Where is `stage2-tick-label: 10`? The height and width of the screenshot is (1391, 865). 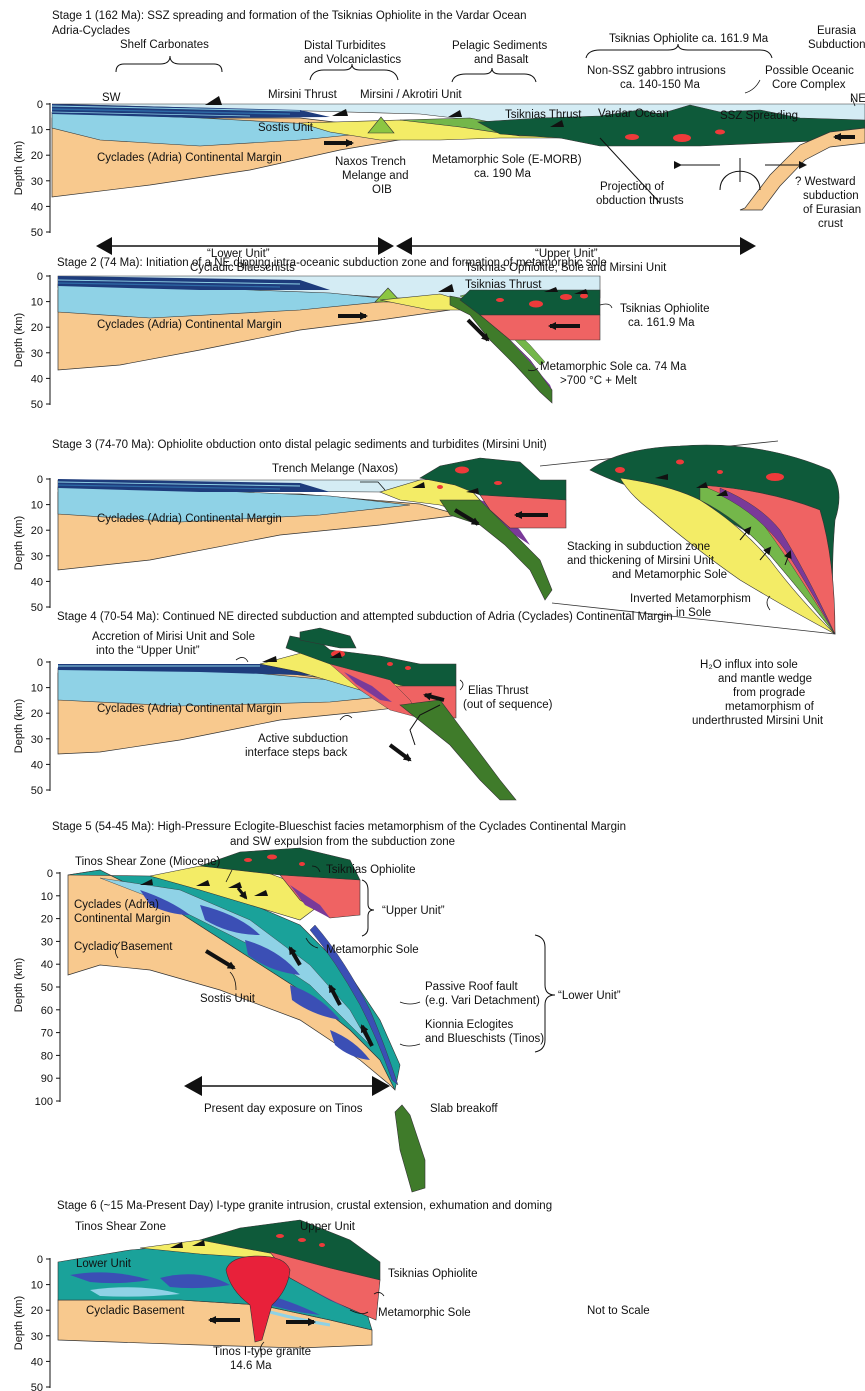 stage2-tick-label: 10 is located at coordinates (37, 303).